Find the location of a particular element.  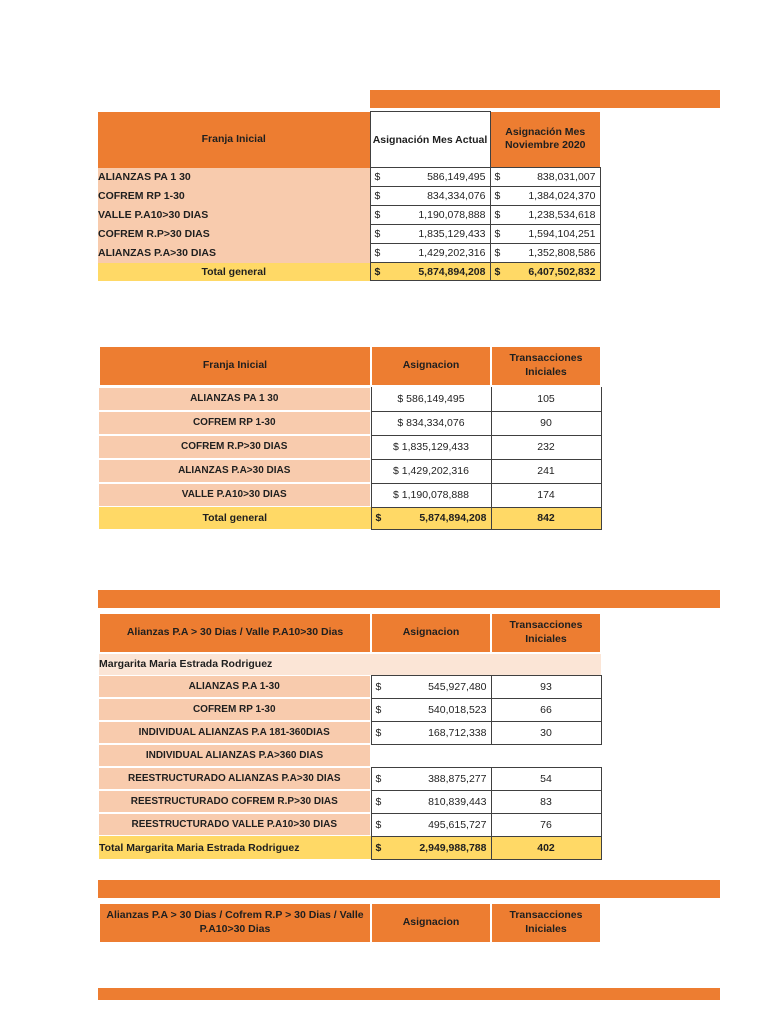

group-header-row: Margarita Maria Estrada Rodriguez is located at coordinates (350, 664).